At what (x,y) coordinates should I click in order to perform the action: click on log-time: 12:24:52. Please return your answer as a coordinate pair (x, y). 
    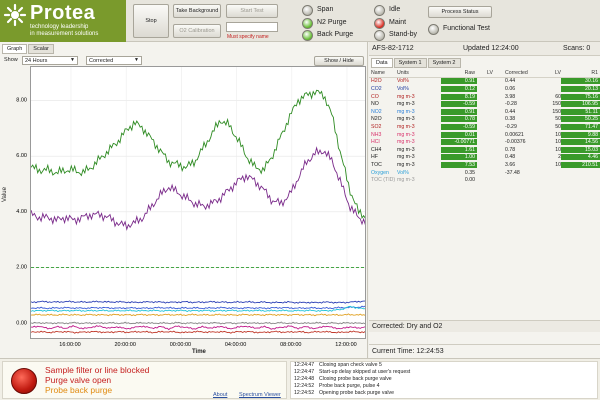
    Looking at the image, I should click on (304, 385).